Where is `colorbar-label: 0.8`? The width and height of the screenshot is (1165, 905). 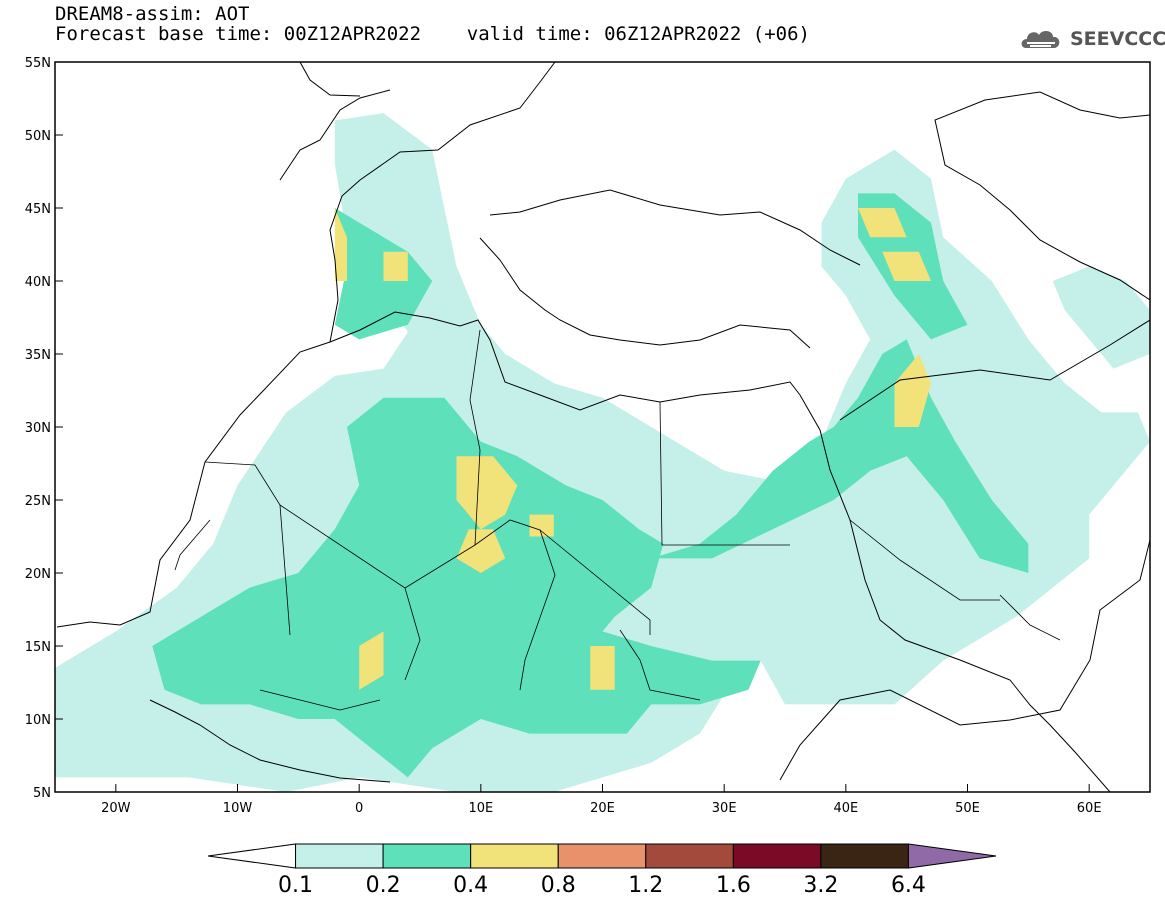 colorbar-label: 0.8 is located at coordinates (558, 885).